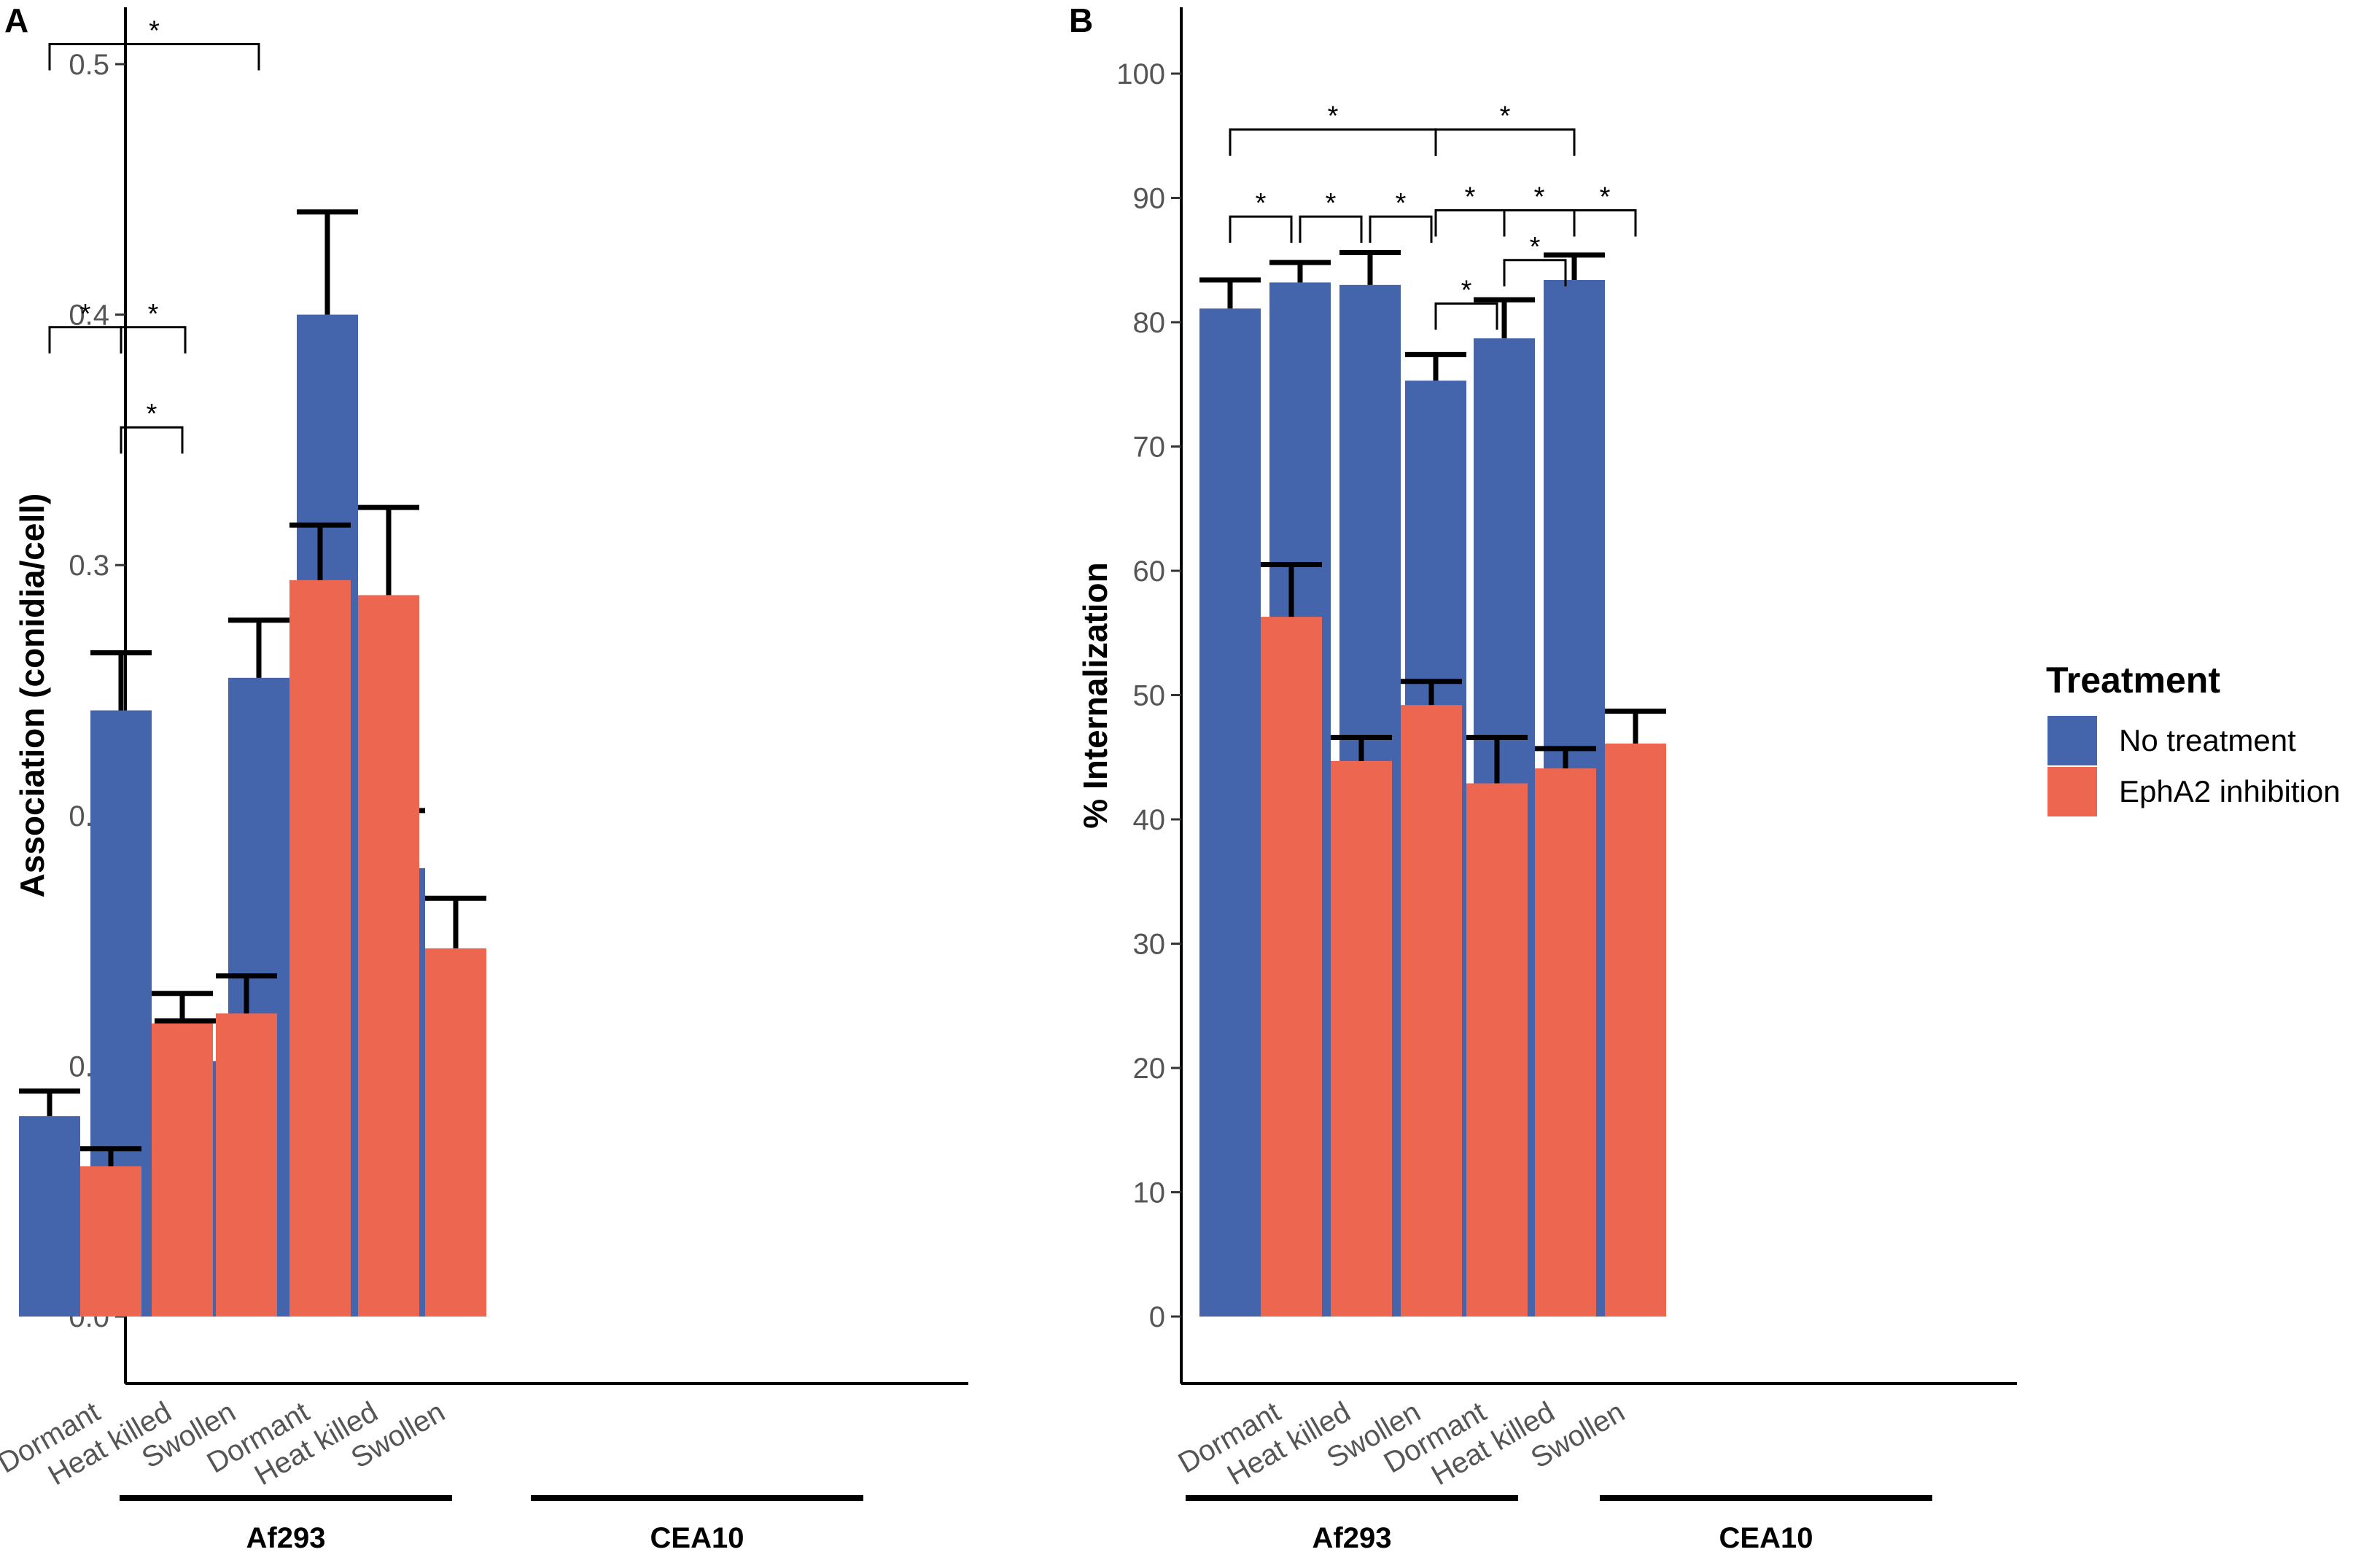  I want to click on legend-swatch-epha2-inhibition, so click(2072, 791).